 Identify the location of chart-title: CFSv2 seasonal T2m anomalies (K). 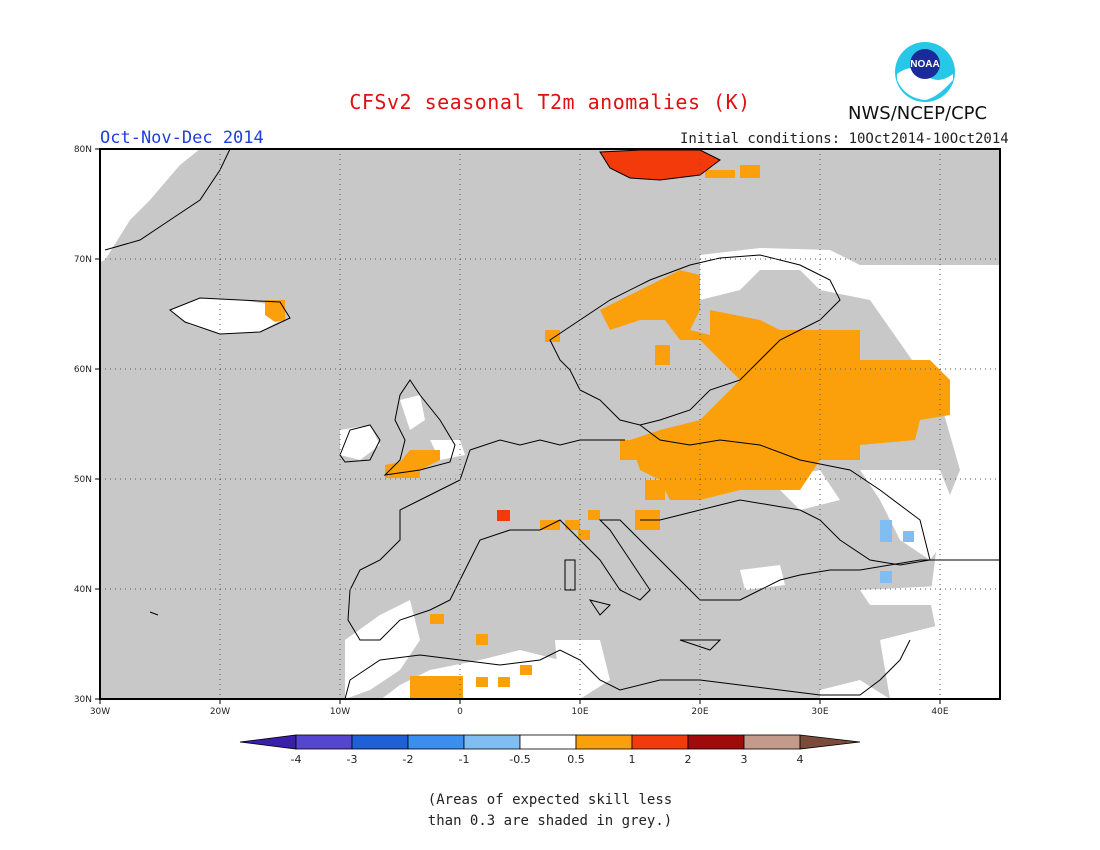
(550, 102).